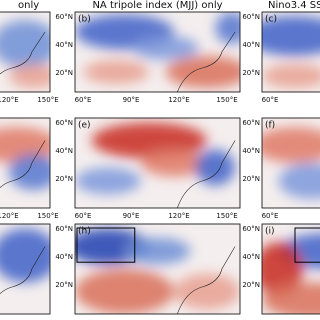 Image resolution: width=320 pixels, height=320 pixels. I want to click on panel-title: only, so click(28, 5).